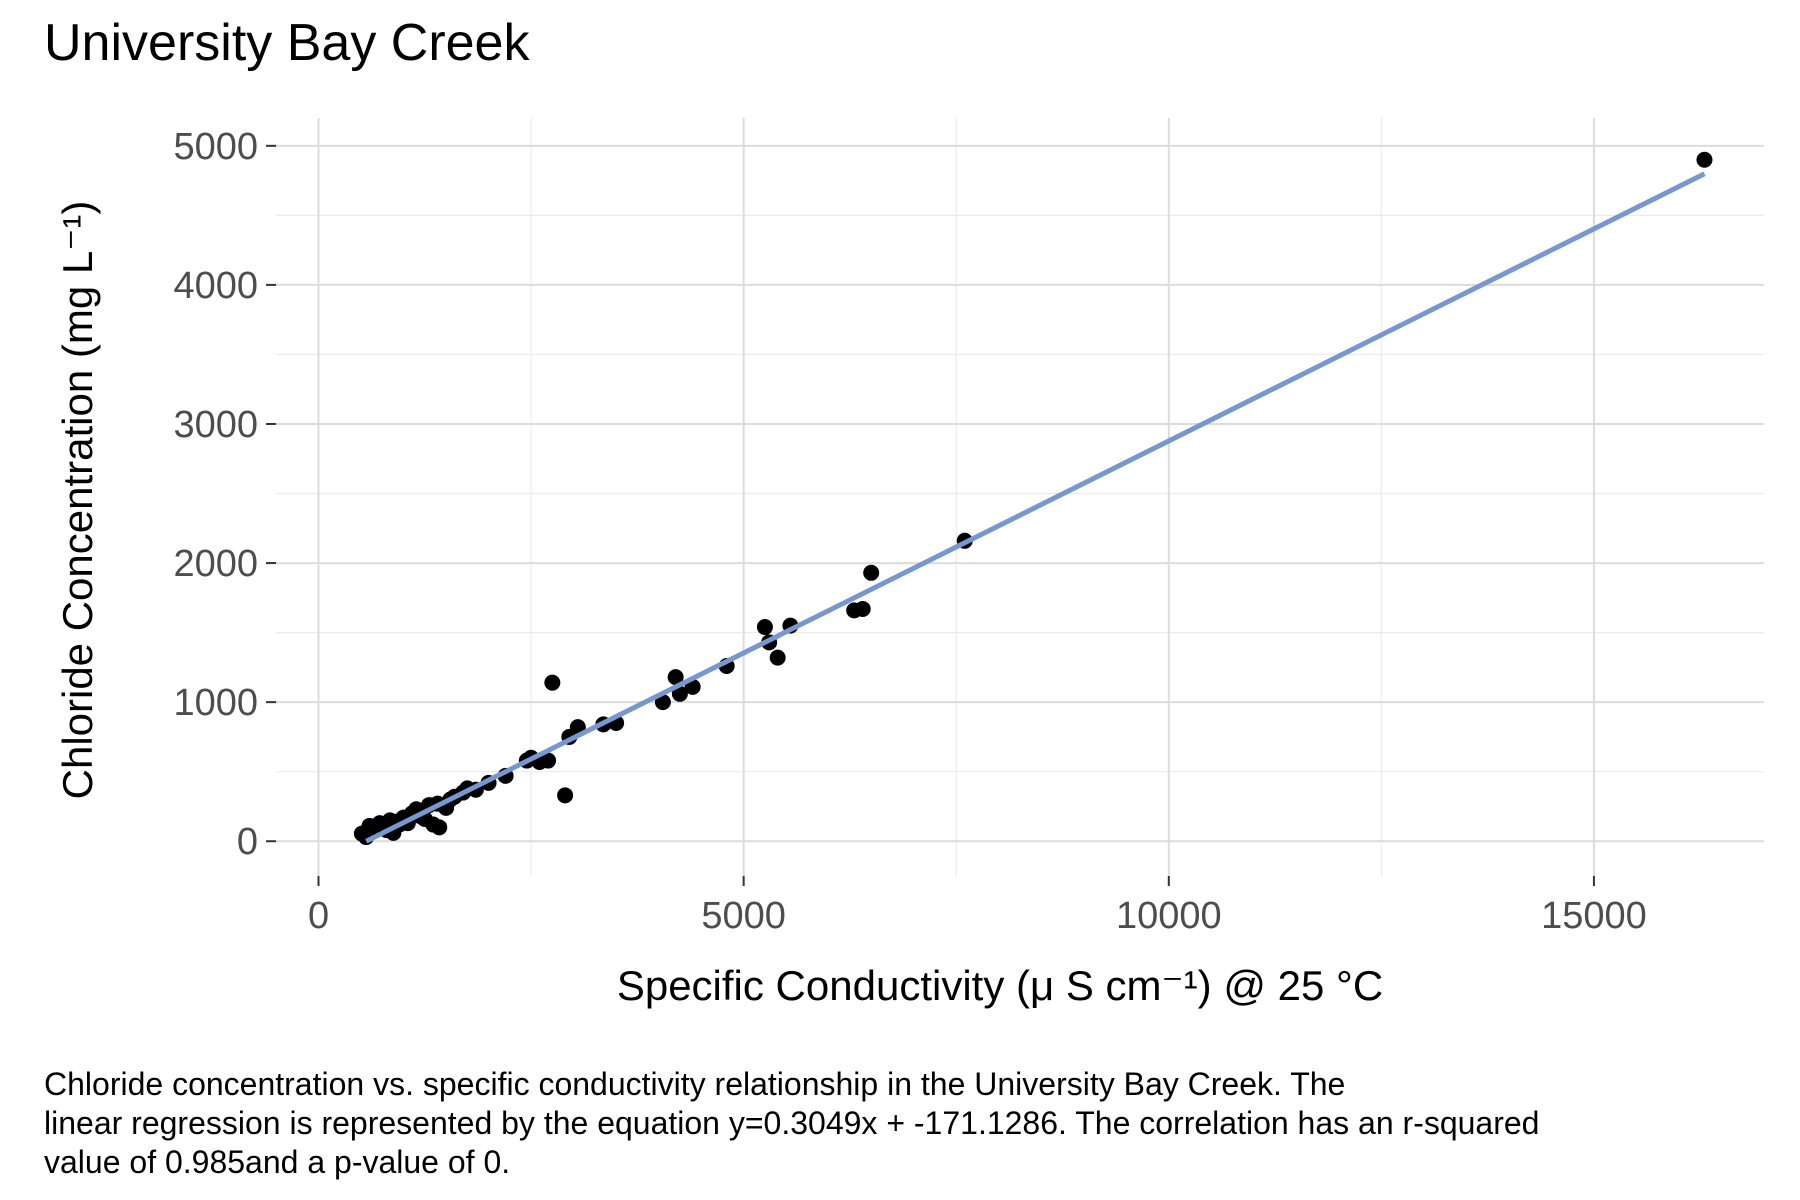 The image size is (1800, 1200). Describe the element at coordinates (247, 842) in the screenshot. I see `y-tick-label: 0` at that location.